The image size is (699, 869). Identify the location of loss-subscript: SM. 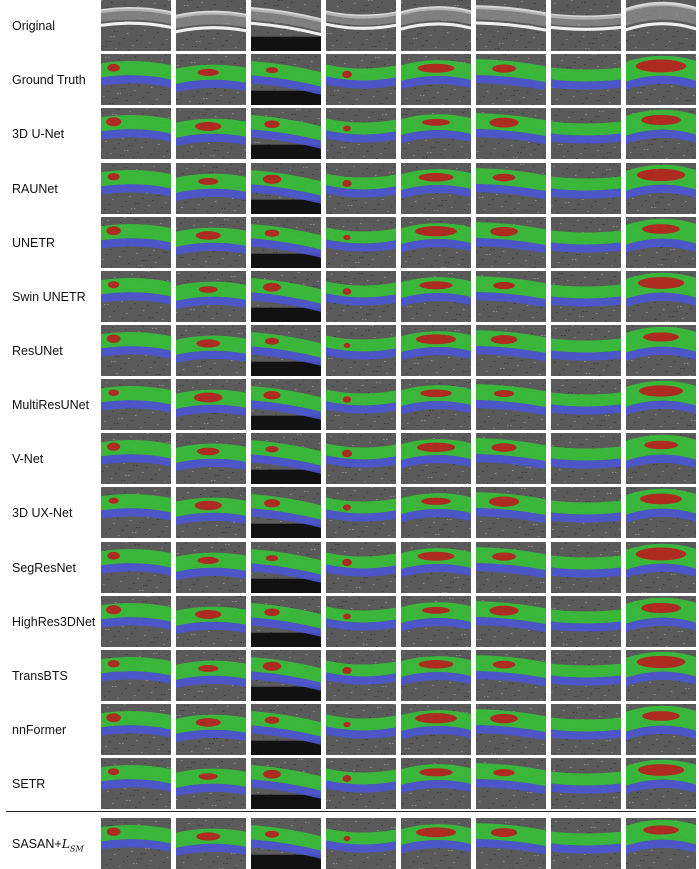
(77, 848).